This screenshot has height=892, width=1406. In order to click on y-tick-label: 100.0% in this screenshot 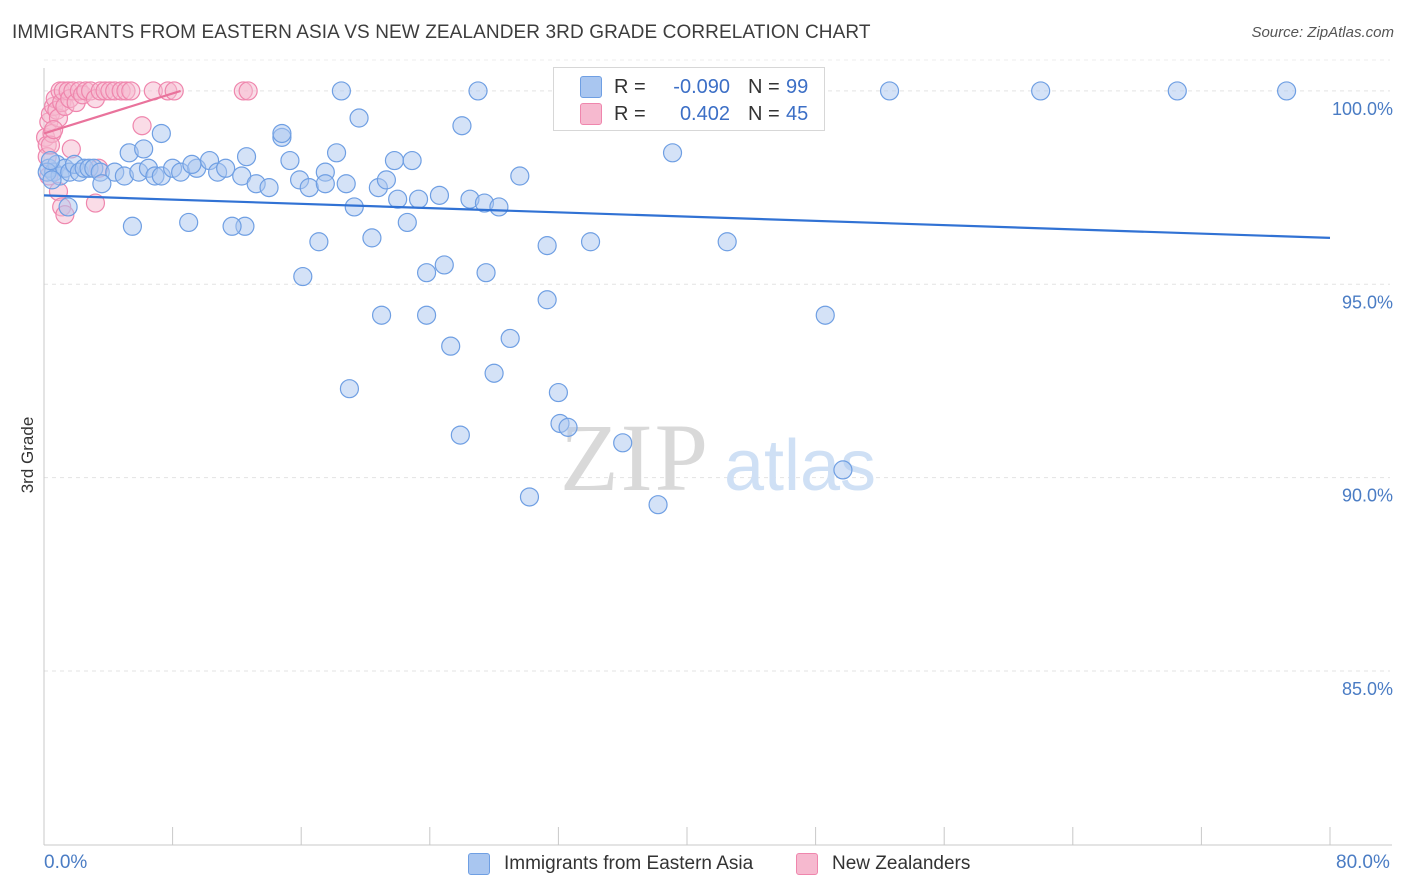, I will do `click(1362, 109)`.